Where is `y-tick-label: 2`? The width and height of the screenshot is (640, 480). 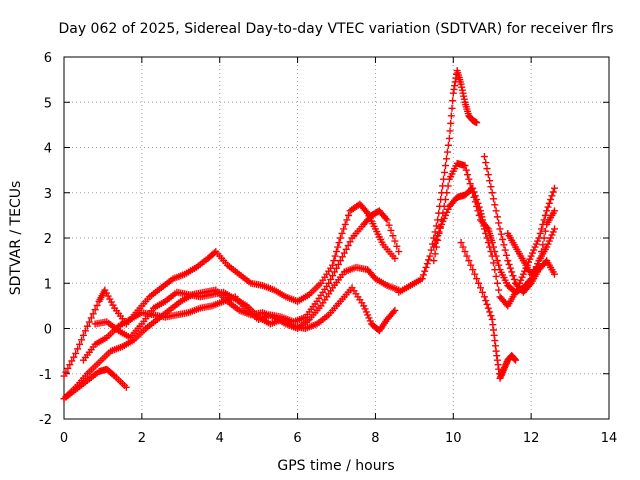
y-tick-label: 2 is located at coordinates (48, 239).